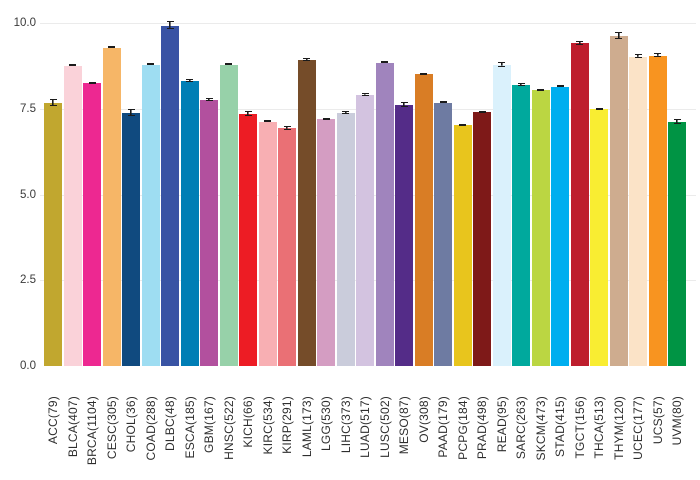 The image size is (700, 480). I want to click on bar-COAD(288), so click(150, 214).